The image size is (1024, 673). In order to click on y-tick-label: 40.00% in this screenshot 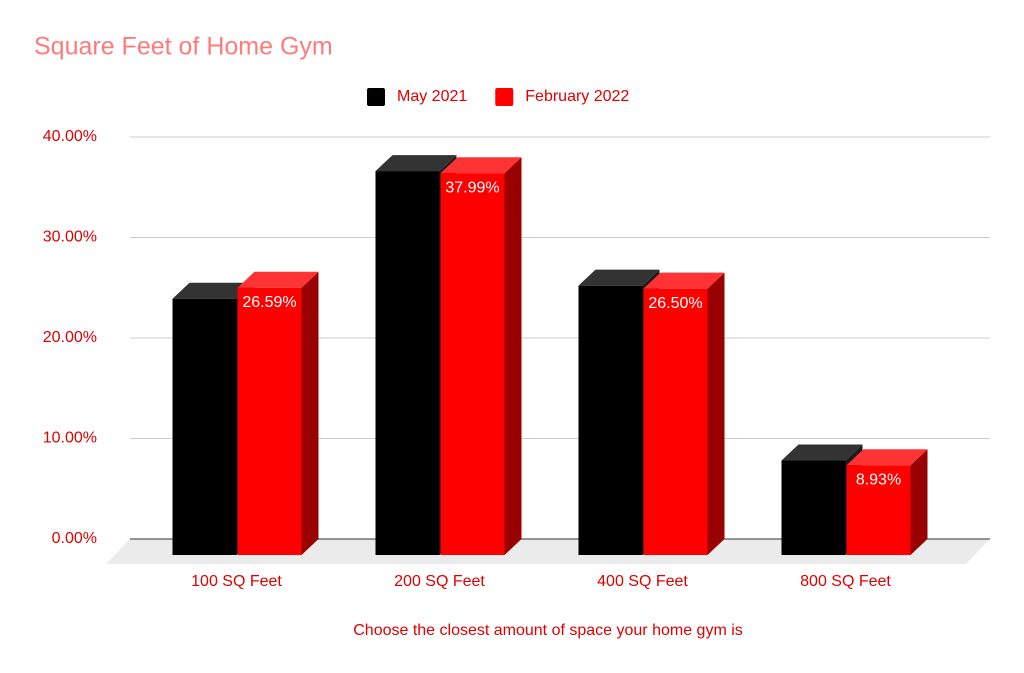, I will do `click(70, 136)`.